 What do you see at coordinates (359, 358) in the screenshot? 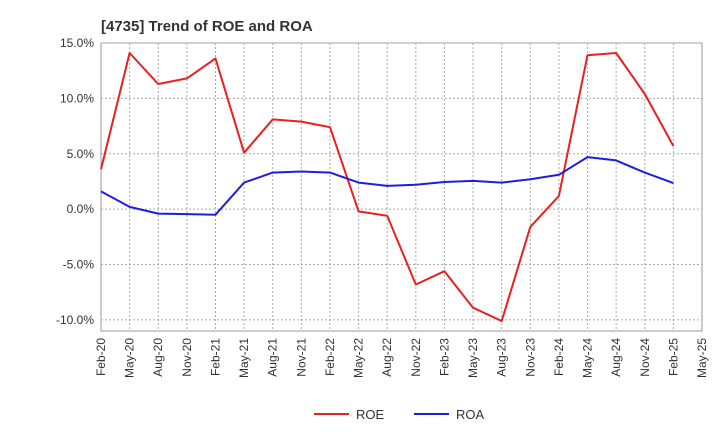
I see `x-tick-label: May-22` at bounding box center [359, 358].